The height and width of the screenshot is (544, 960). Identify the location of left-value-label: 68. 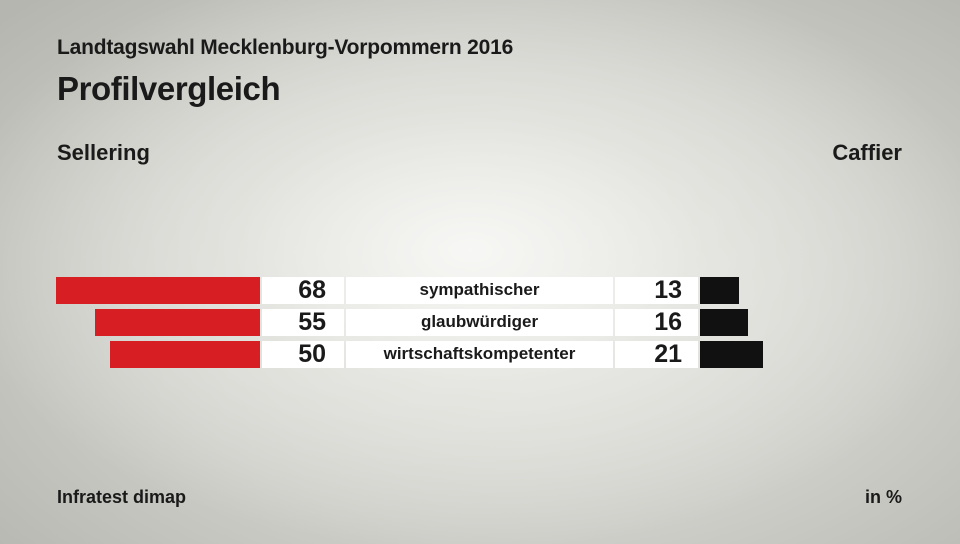
(312, 290).